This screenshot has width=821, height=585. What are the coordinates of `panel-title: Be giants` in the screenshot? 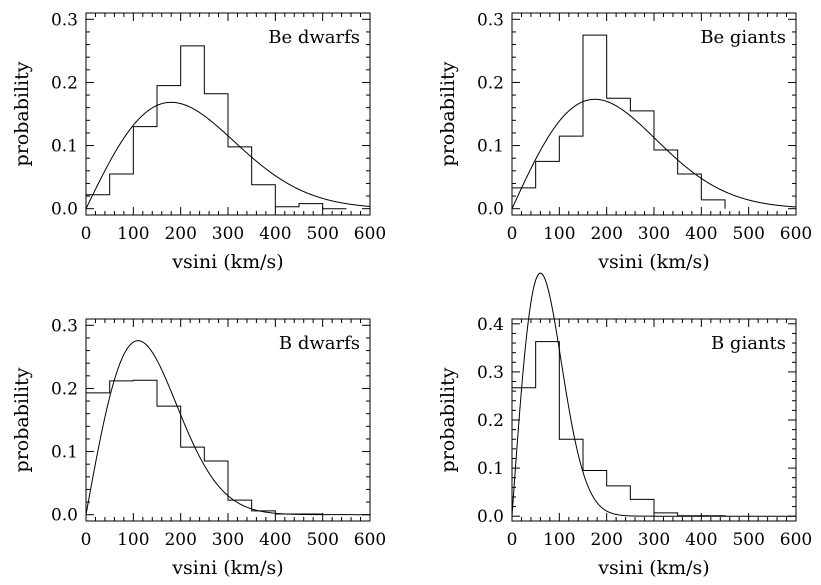 It's located at (743, 37).